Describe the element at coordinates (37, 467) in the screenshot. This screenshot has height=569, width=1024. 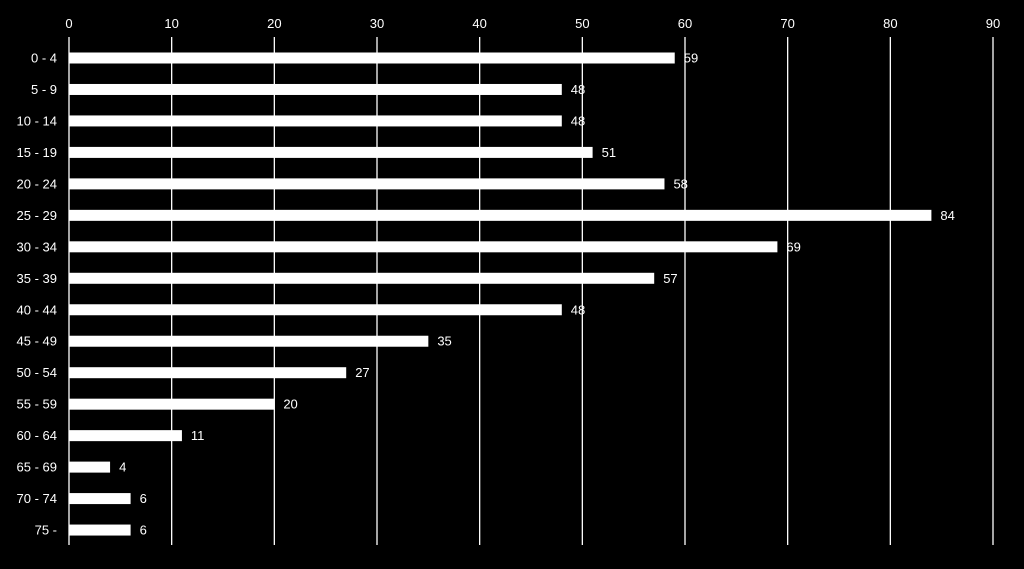
I see `category-label: 65 - 69` at that location.